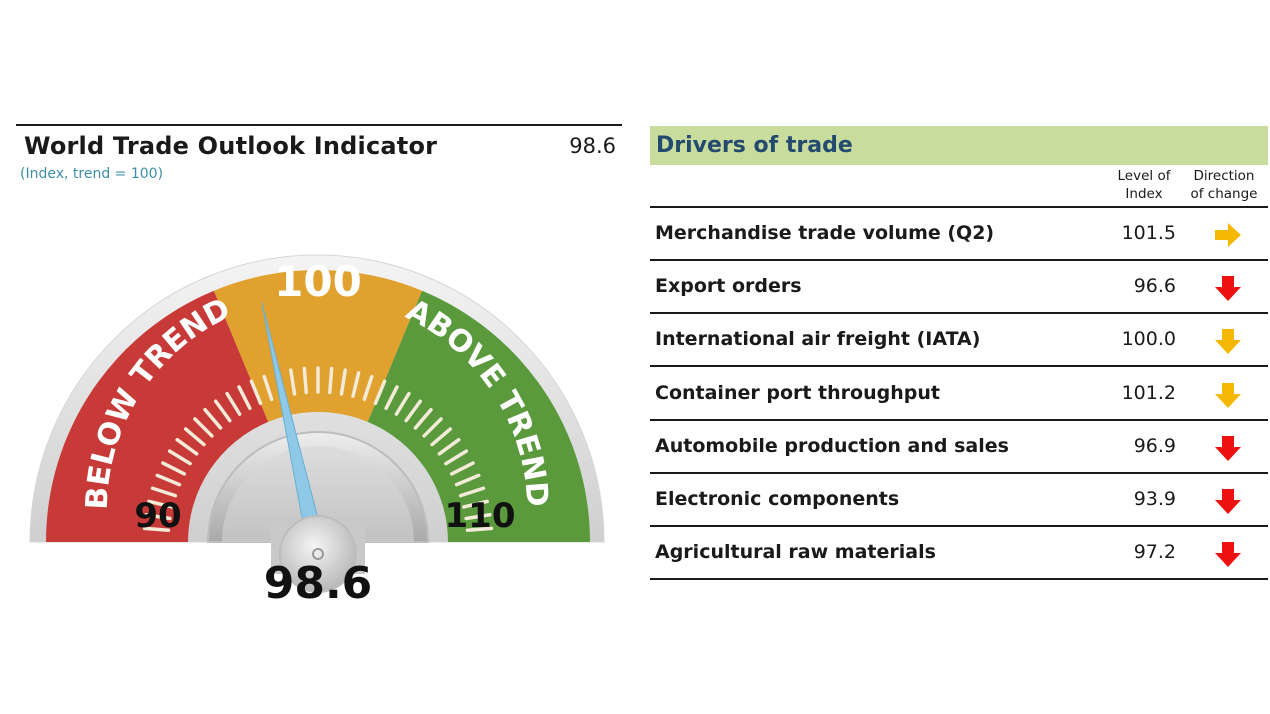  Describe the element at coordinates (1224, 185) in the screenshot. I see `column-header-direction: Direction of change` at that location.